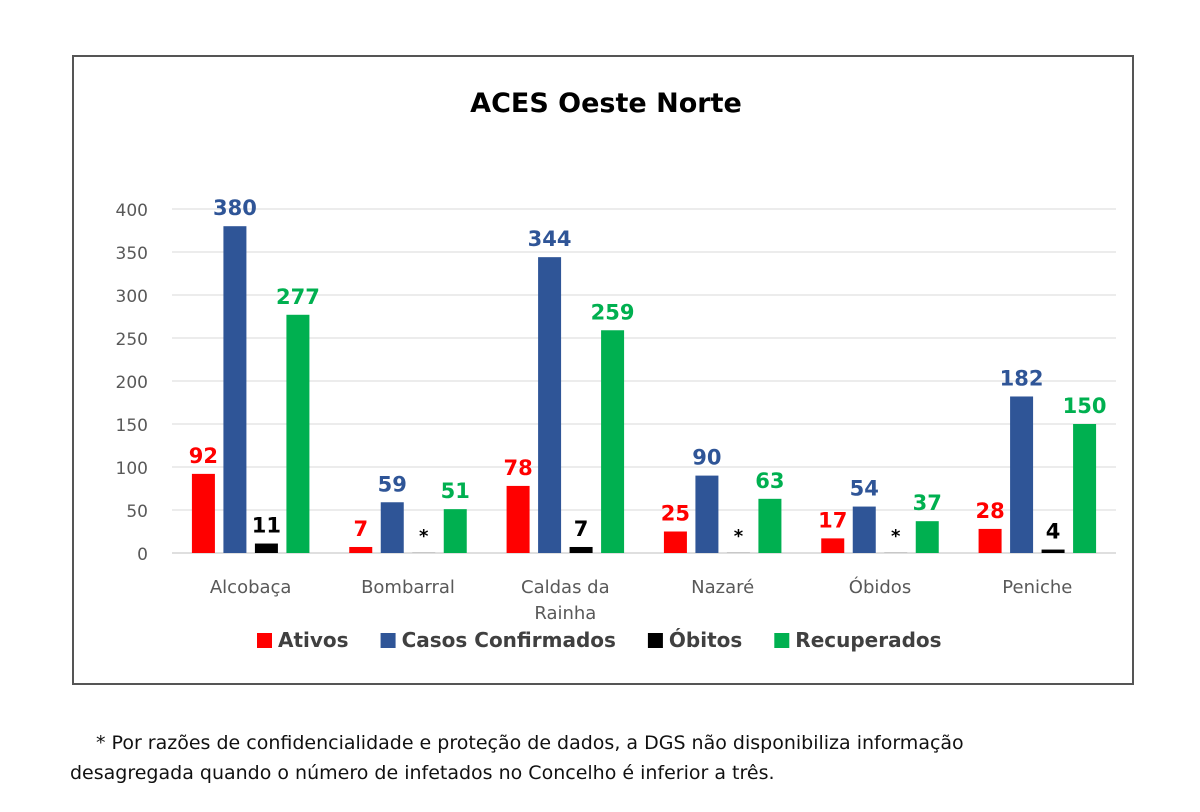  Describe the element at coordinates (132, 340) in the screenshot. I see `y-tick-label: 250` at that location.